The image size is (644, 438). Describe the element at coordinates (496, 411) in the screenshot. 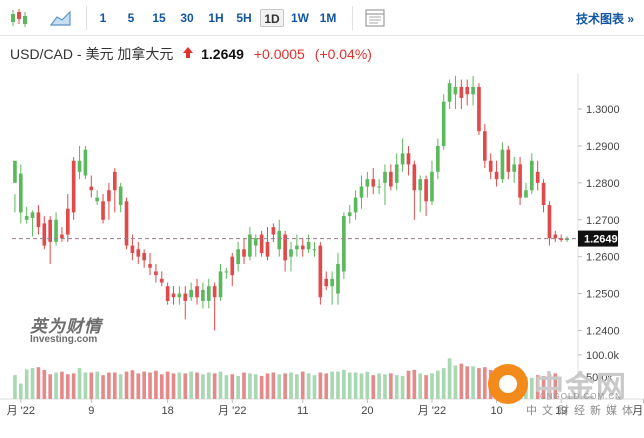

I see `time-tick-label: 10` at that location.